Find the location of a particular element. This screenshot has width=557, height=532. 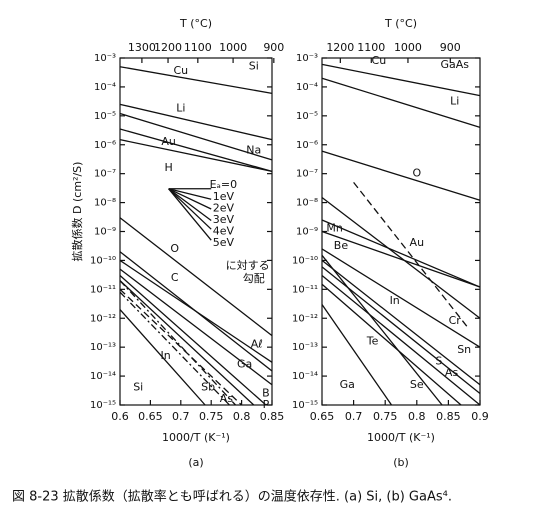

series-label: B is located at coordinates (266, 392).